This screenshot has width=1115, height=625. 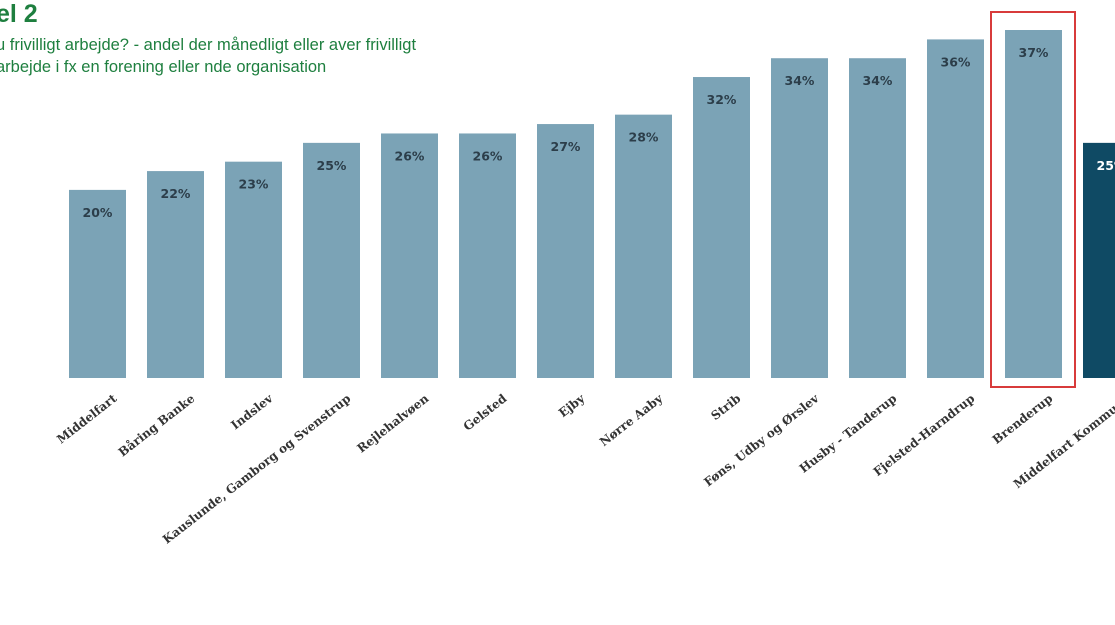 I want to click on bar-value-label: 37%, so click(x=1034, y=52).